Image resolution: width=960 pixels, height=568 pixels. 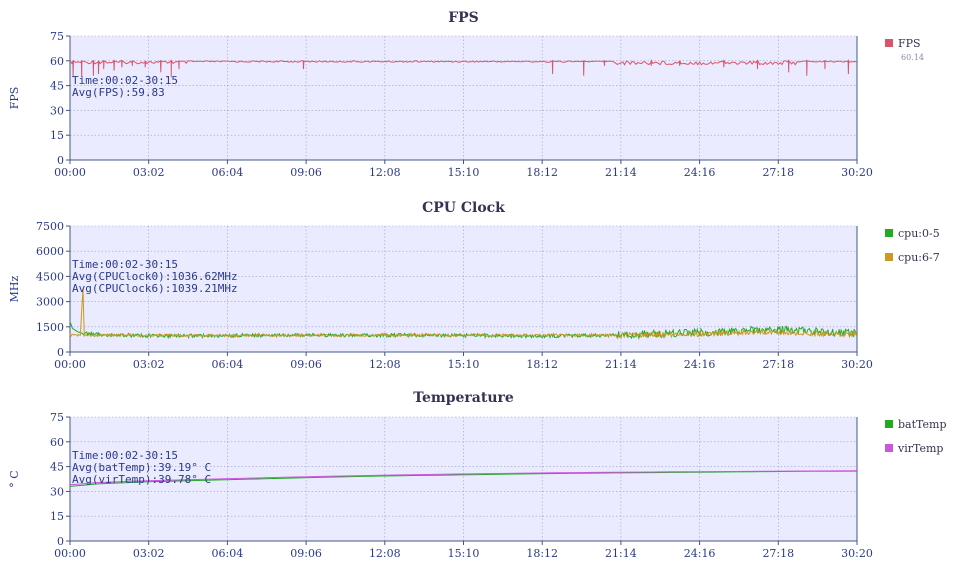 I want to click on series-line-cpu:6-7, so click(x=463, y=314).